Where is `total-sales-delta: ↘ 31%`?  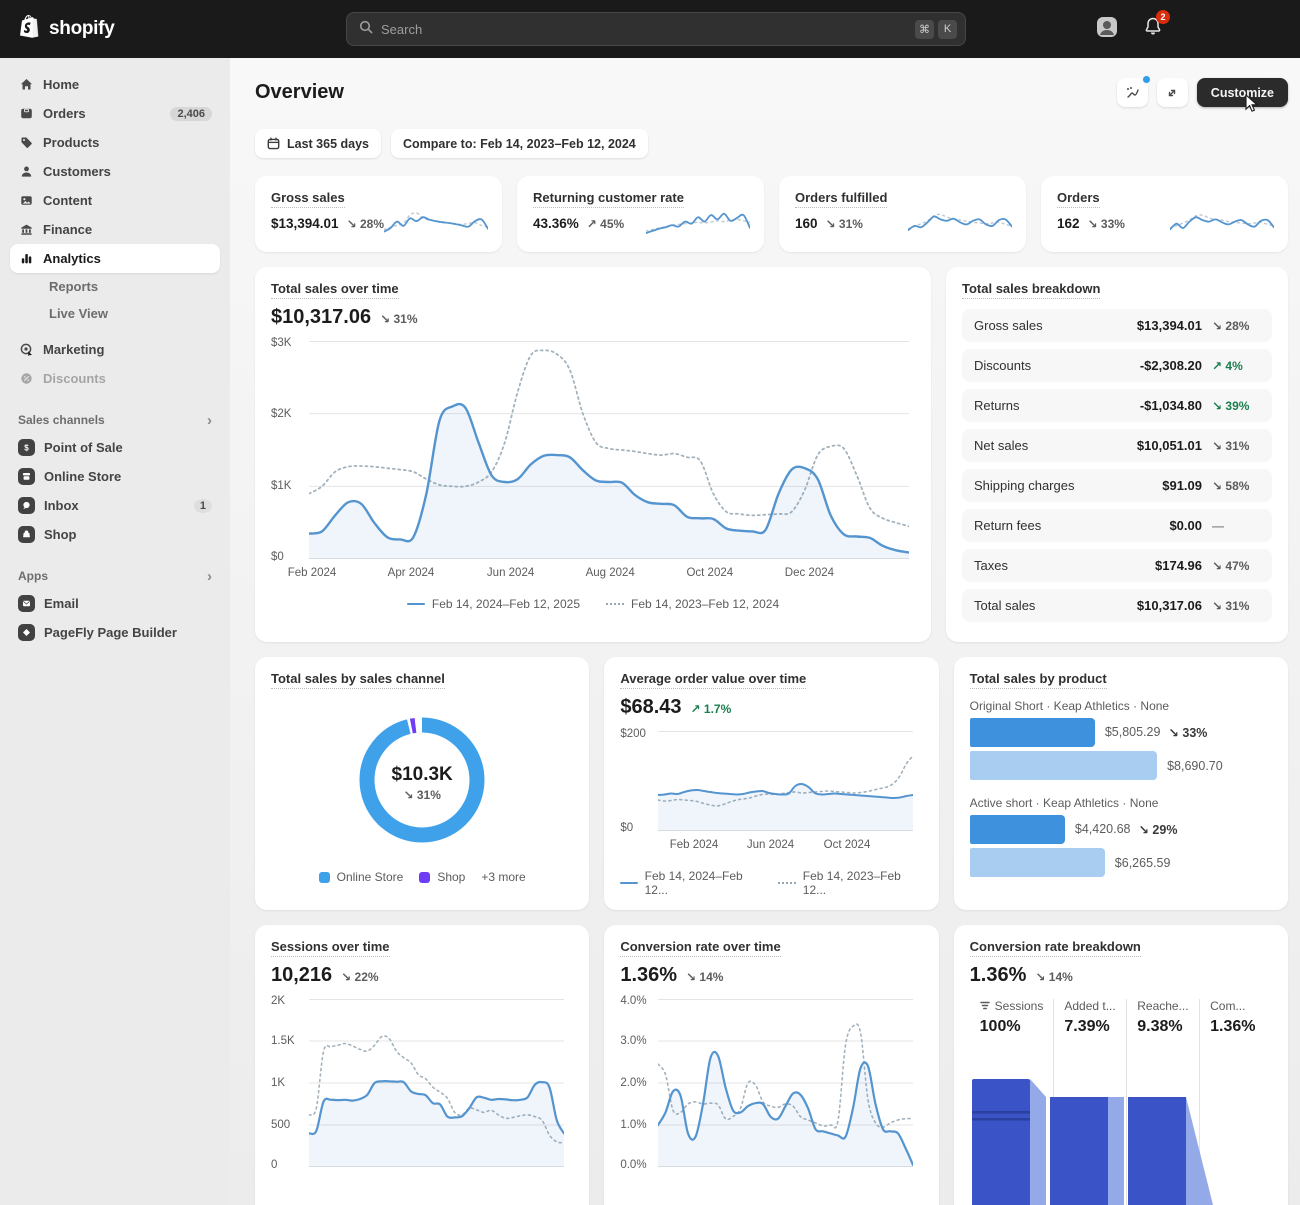
total-sales-delta: ↘ 31% is located at coordinates (399, 319).